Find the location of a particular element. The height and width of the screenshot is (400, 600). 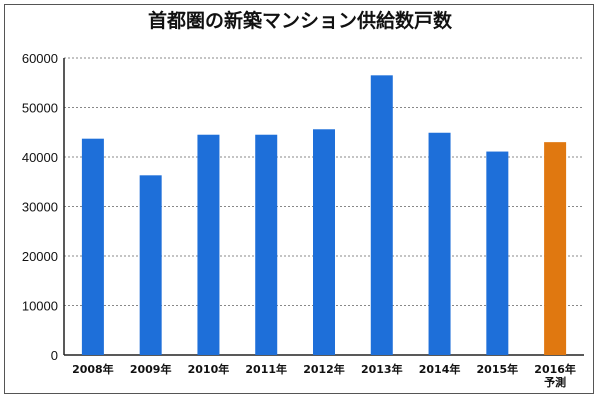

x-tick-label: 2012年 is located at coordinates (324, 369).